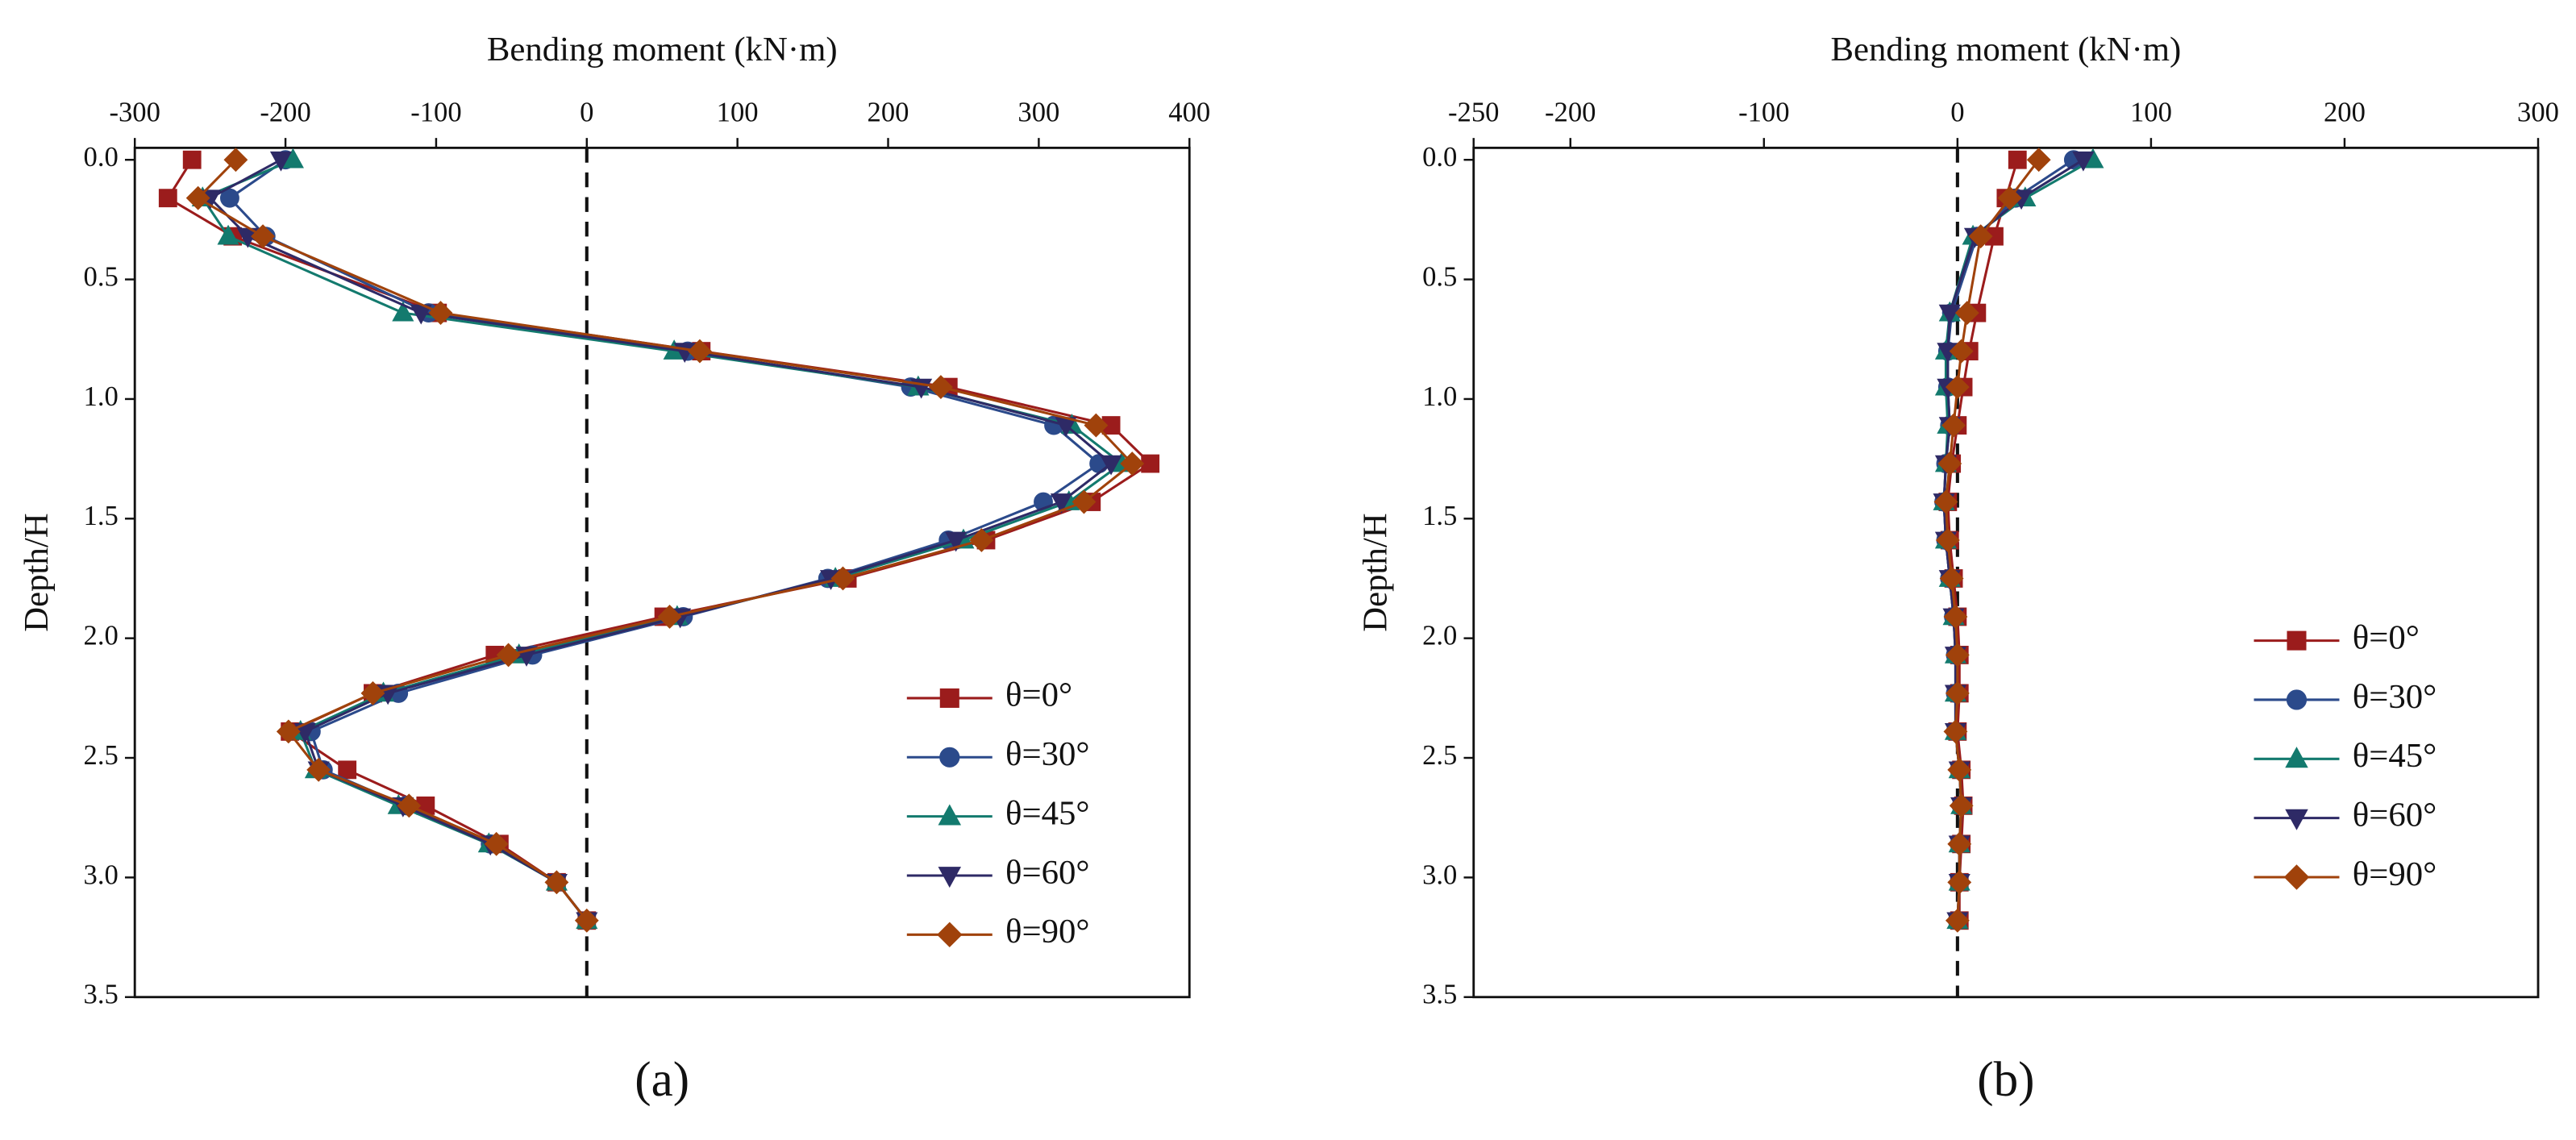  What do you see at coordinates (37, 572) in the screenshot?
I see `y-axis-title: Depth/H` at bounding box center [37, 572].